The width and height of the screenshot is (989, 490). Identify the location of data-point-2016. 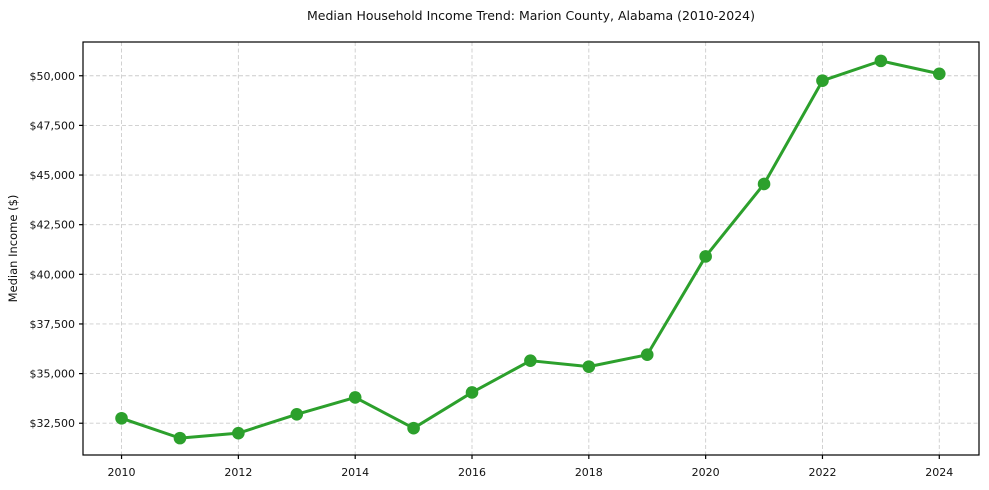
(472, 392).